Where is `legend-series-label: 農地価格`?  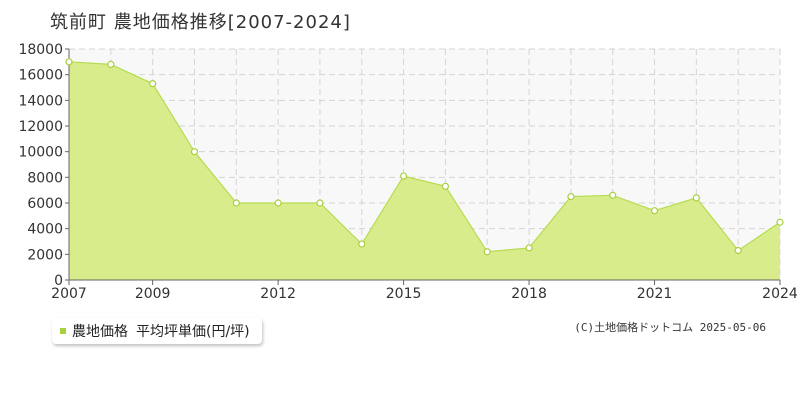
legend-series-label: 農地価格 is located at coordinates (100, 332).